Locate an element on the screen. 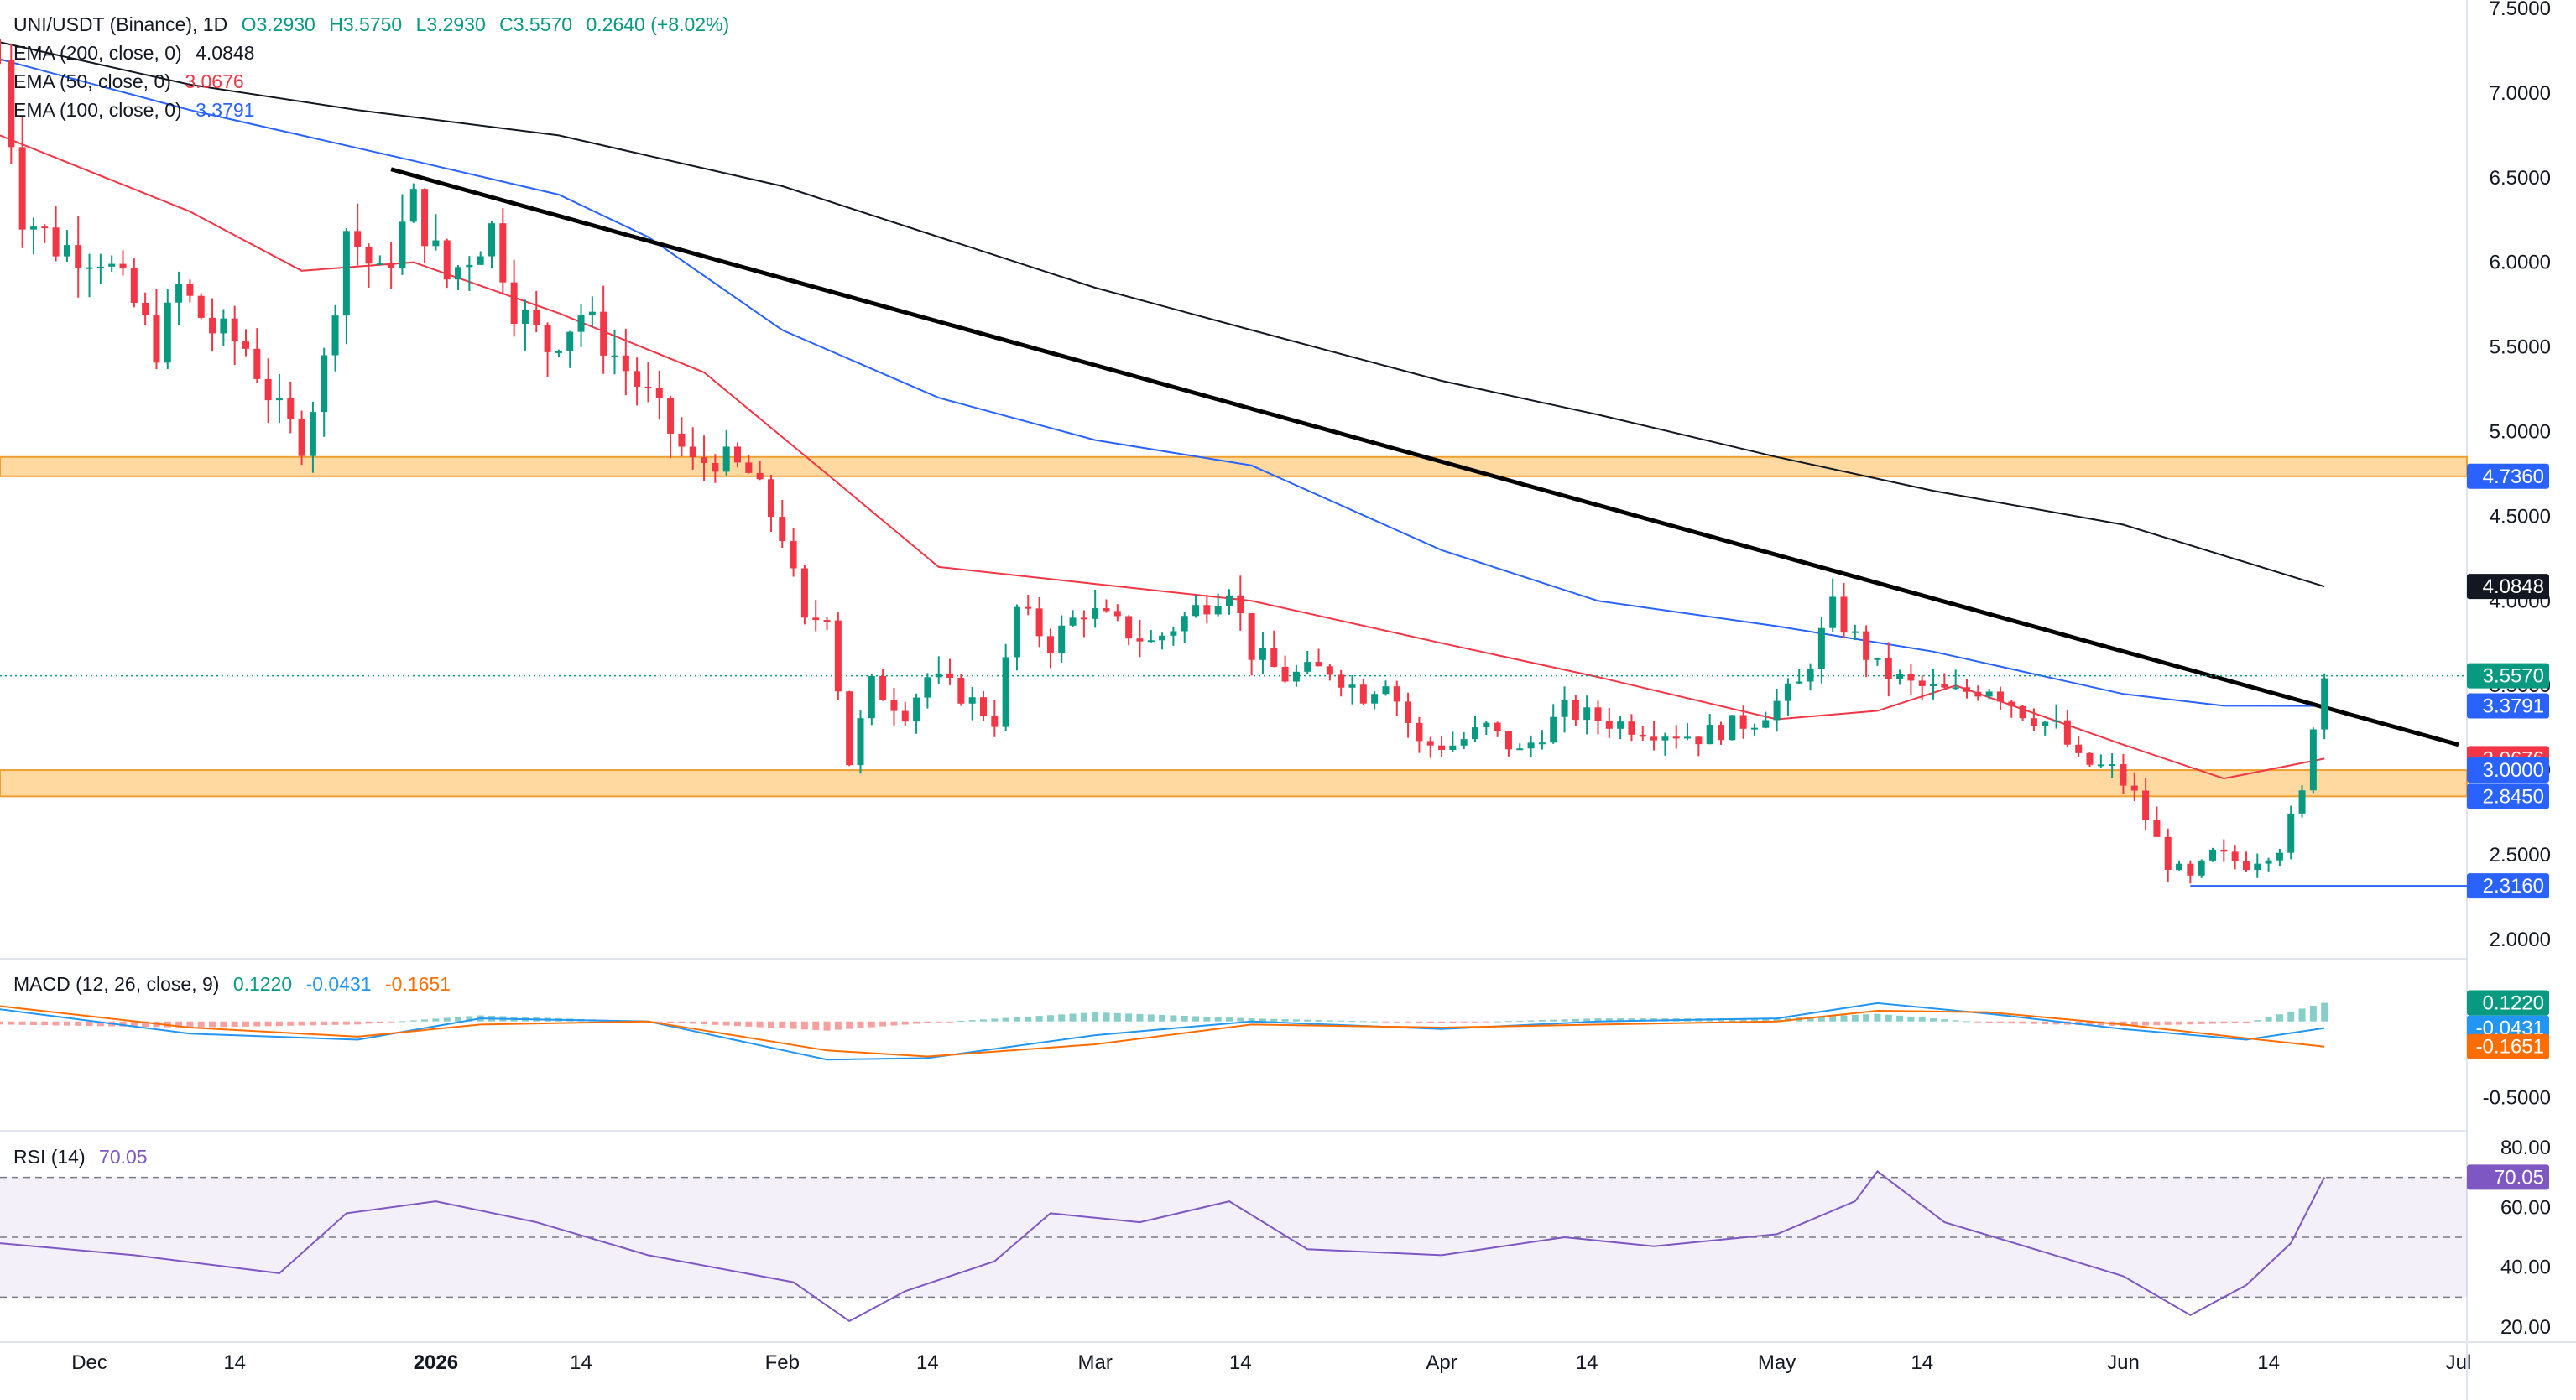 This screenshot has height=1400, width=2576. time-tick: Feb is located at coordinates (782, 1362).